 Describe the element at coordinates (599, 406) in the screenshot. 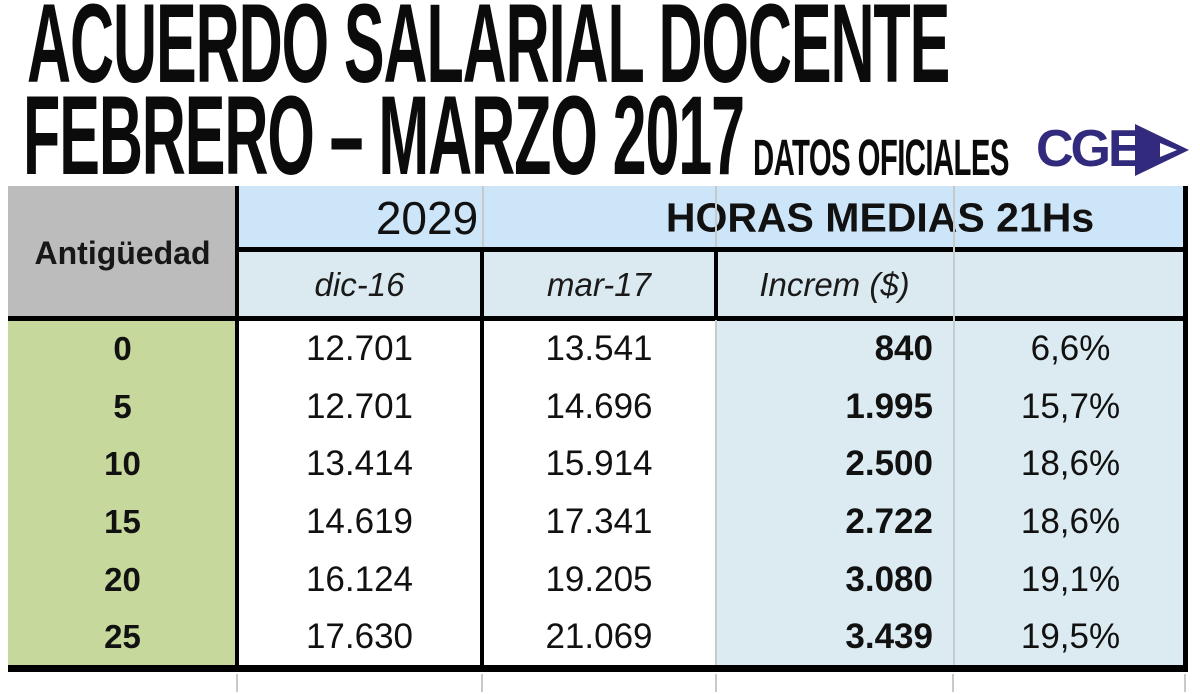

I see `mar17-value: 14.696` at that location.